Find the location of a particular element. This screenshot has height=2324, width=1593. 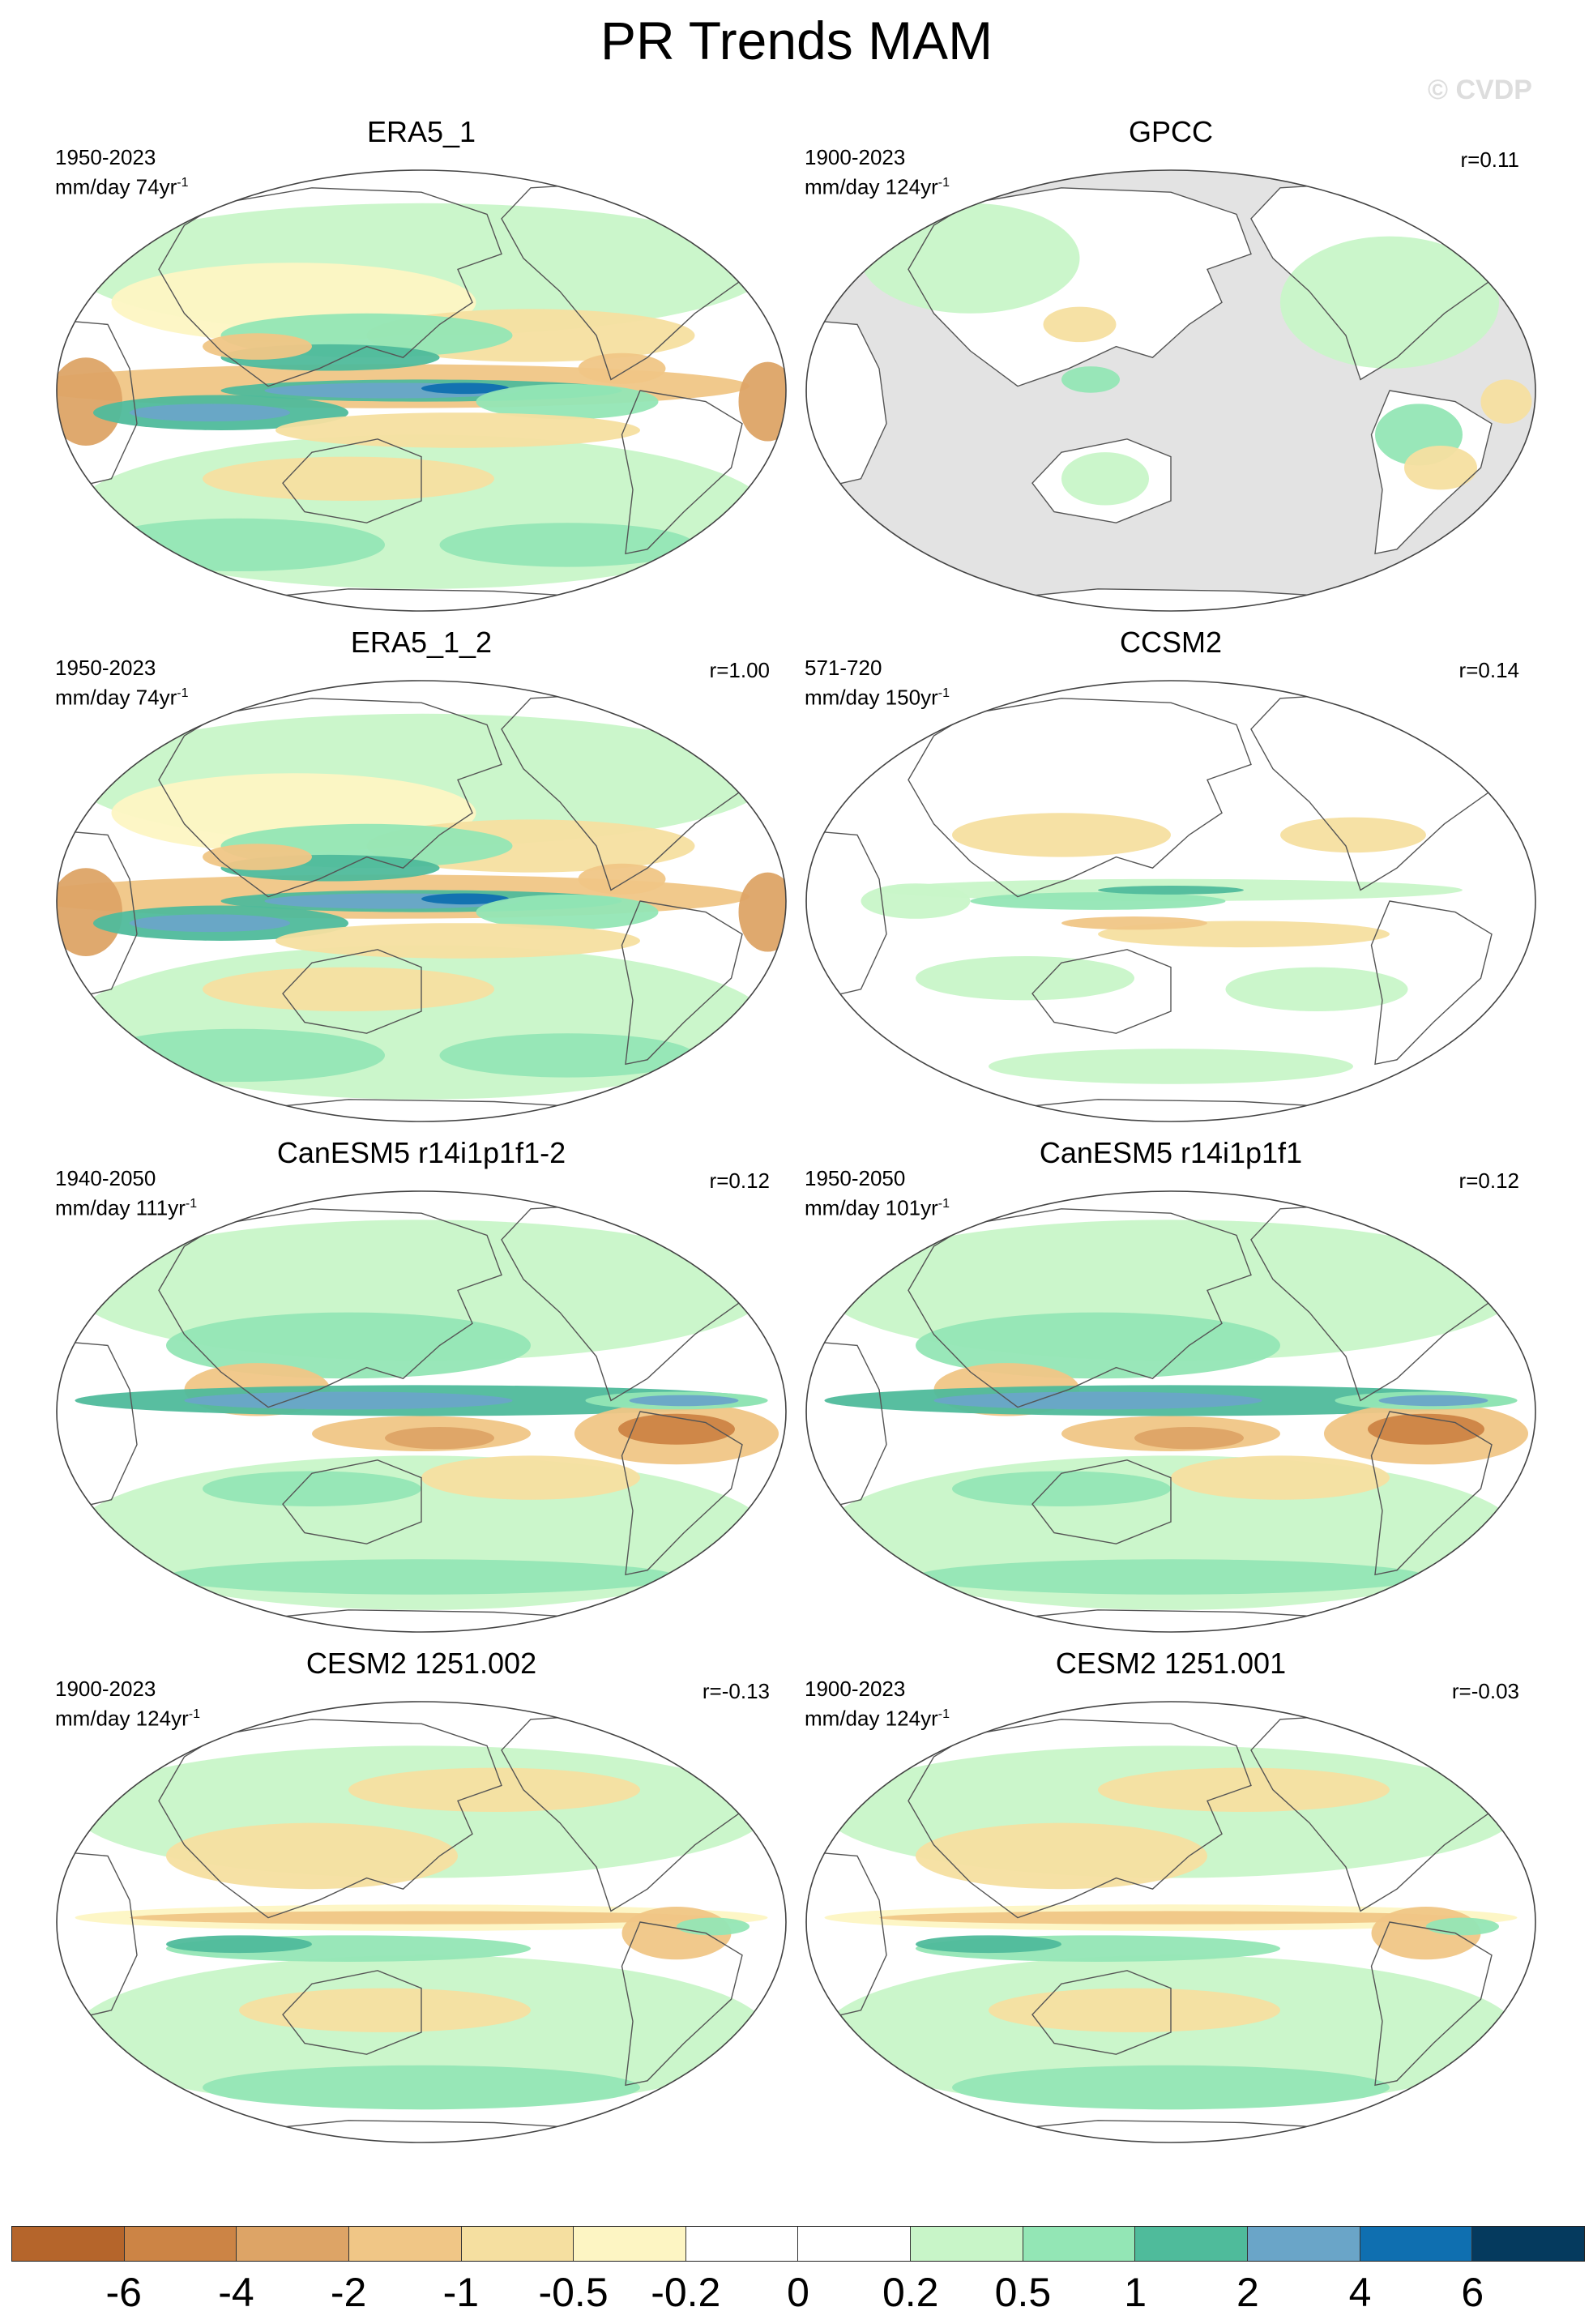

panel-title: CCSM2 is located at coordinates (1171, 642).